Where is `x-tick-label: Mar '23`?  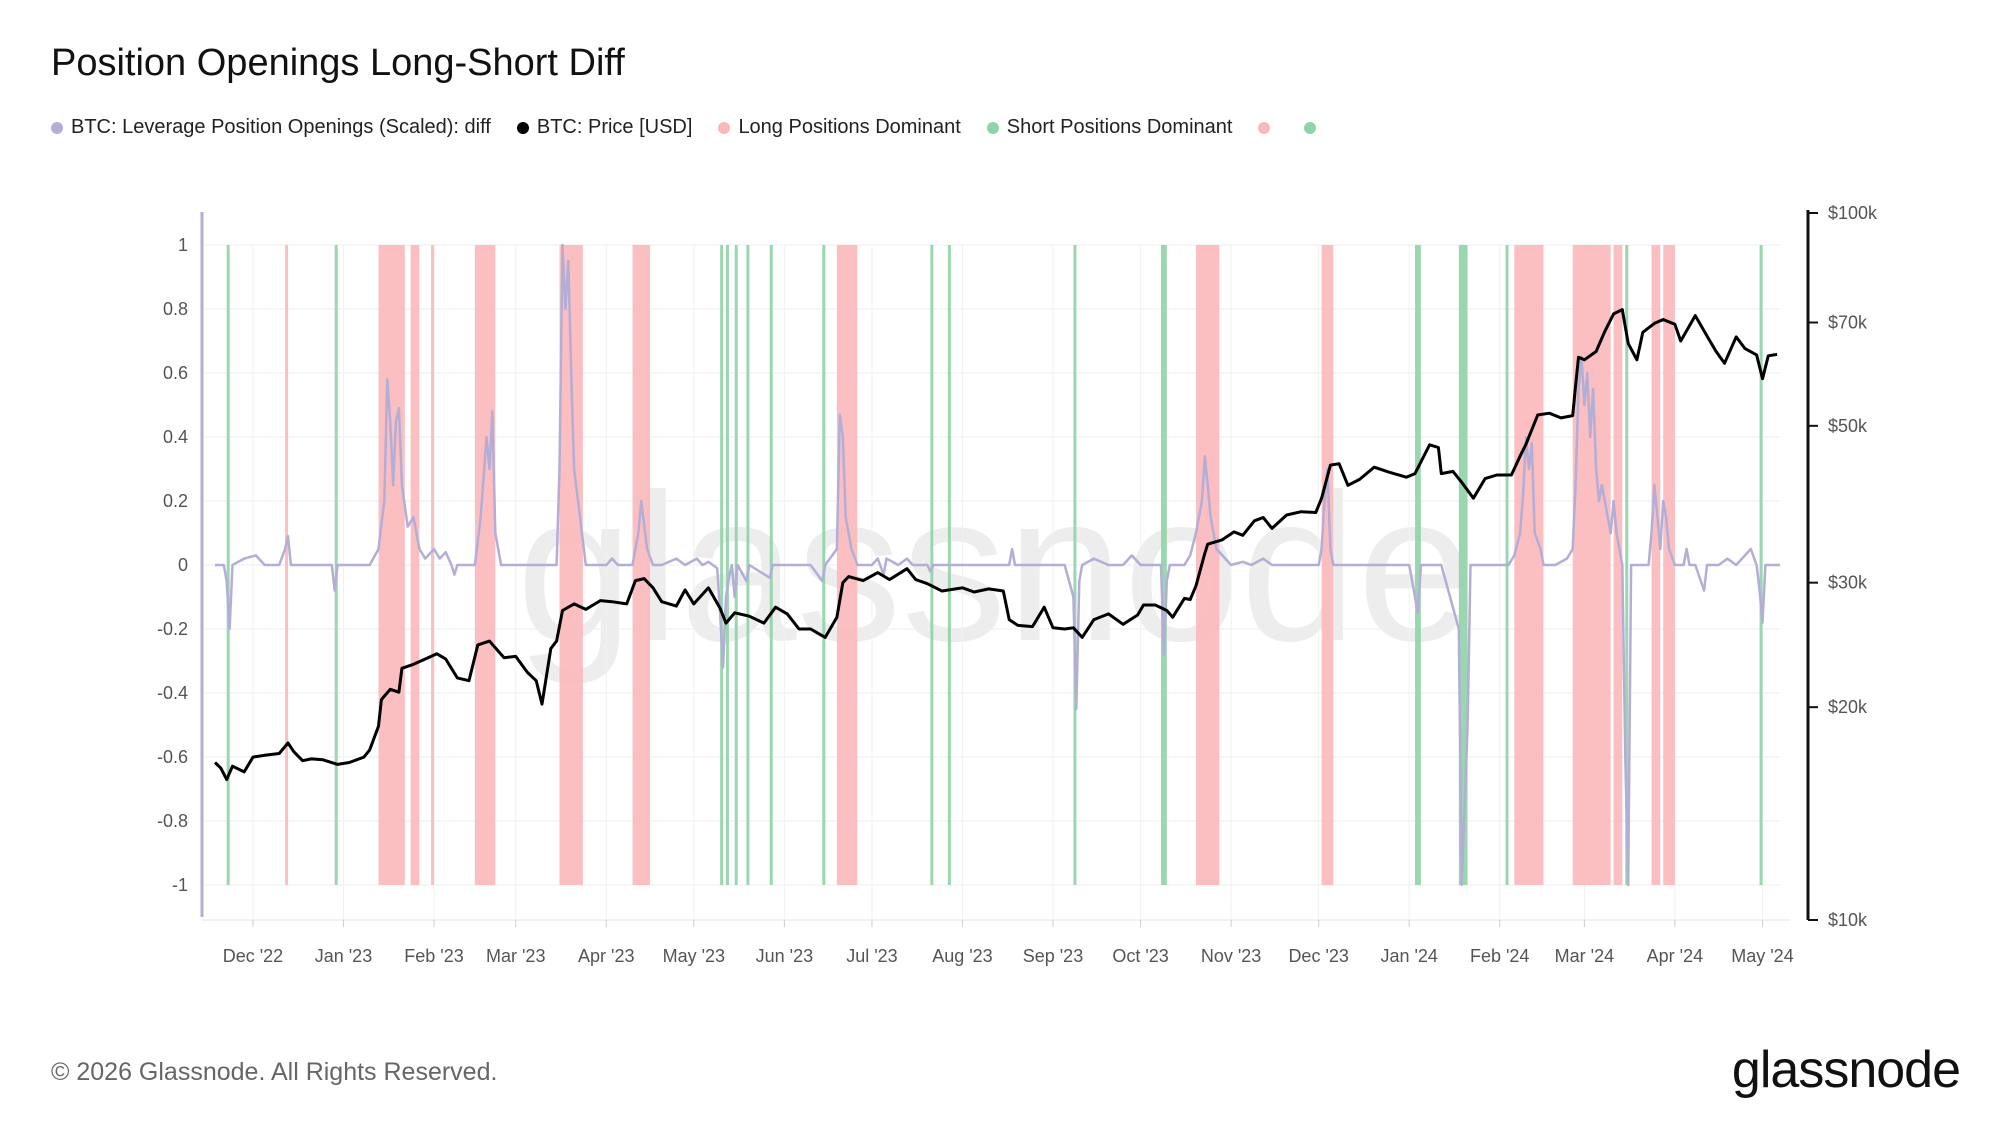 x-tick-label: Mar '23 is located at coordinates (515, 956).